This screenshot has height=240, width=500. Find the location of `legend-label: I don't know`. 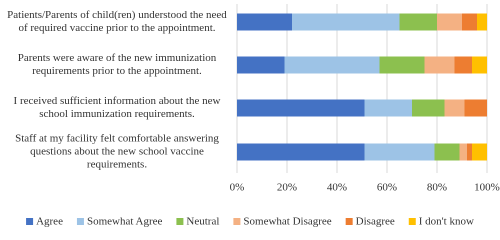

legend-label: I don't know is located at coordinates (446, 222).